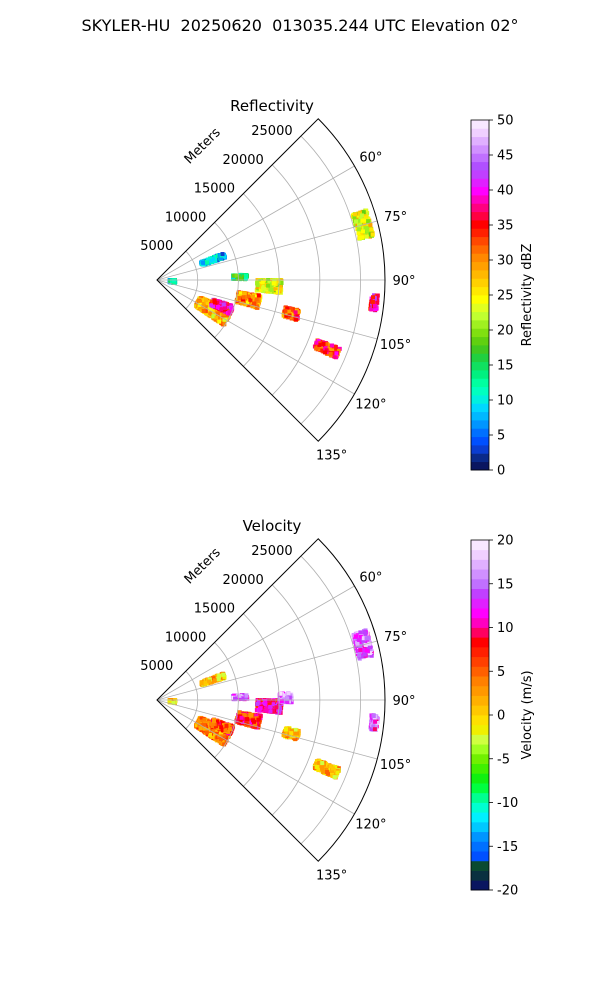 The image size is (600, 1000). What do you see at coordinates (505, 401) in the screenshot?
I see `colorbar-tick-label: 10` at bounding box center [505, 401].